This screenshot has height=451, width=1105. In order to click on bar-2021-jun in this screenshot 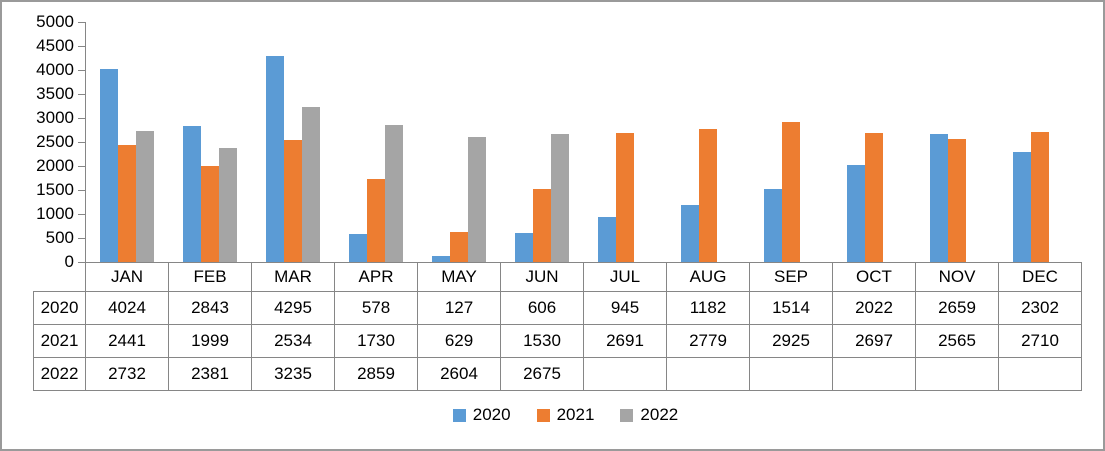, I will do `click(542, 225)`.